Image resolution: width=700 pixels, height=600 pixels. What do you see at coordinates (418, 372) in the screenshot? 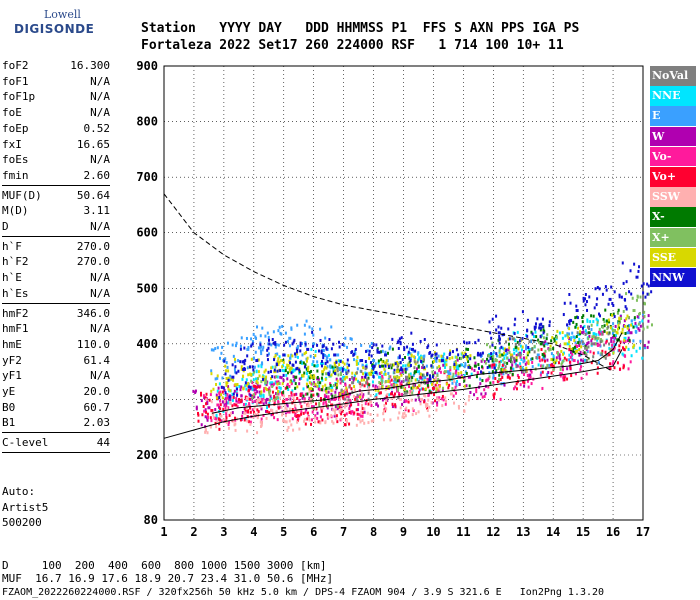
I see `echo-point-nne` at bounding box center [418, 372].